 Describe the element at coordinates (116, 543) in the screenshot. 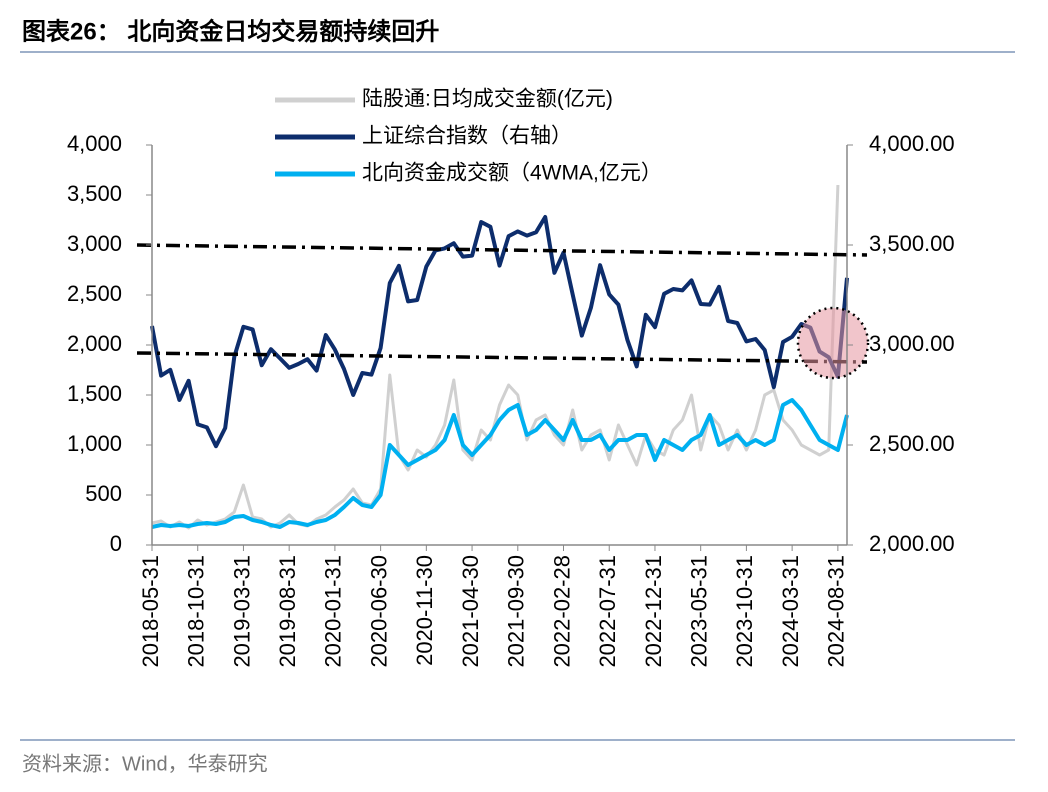

I see `y-tick-label: 0` at that location.